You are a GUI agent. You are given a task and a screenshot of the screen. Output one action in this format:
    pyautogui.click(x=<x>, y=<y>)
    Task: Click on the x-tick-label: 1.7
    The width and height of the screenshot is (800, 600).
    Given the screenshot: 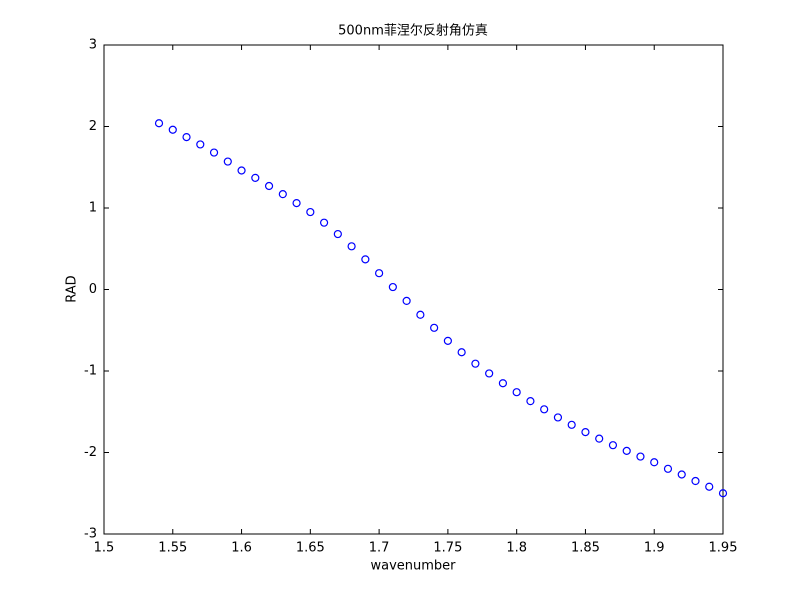 What is the action you would take?
    pyautogui.click(x=379, y=548)
    